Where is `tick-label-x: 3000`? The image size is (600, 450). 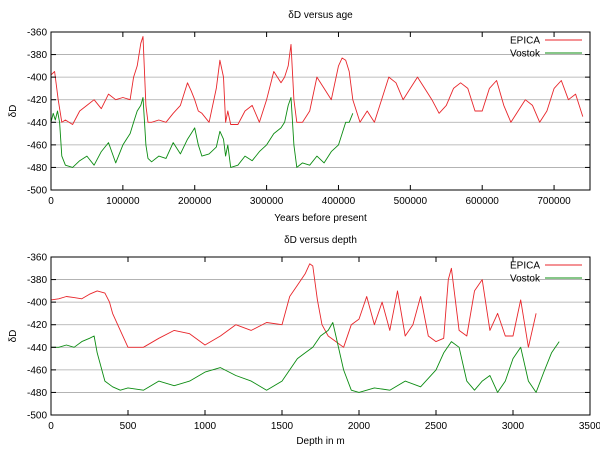
tick-label-x: 3000 is located at coordinates (513, 426).